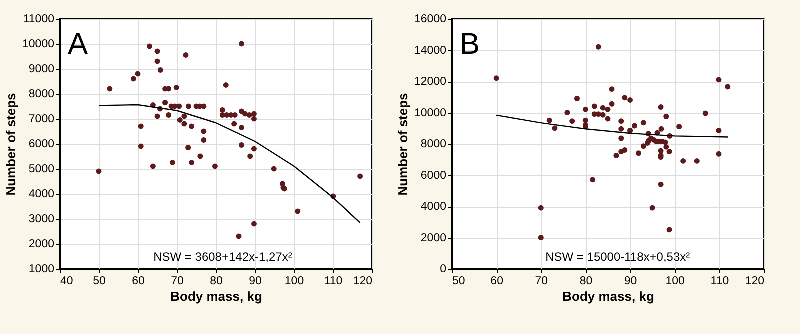  What do you see at coordinates (41, 220) in the screenshot?
I see `y-tick-label: 3000` at bounding box center [41, 220].